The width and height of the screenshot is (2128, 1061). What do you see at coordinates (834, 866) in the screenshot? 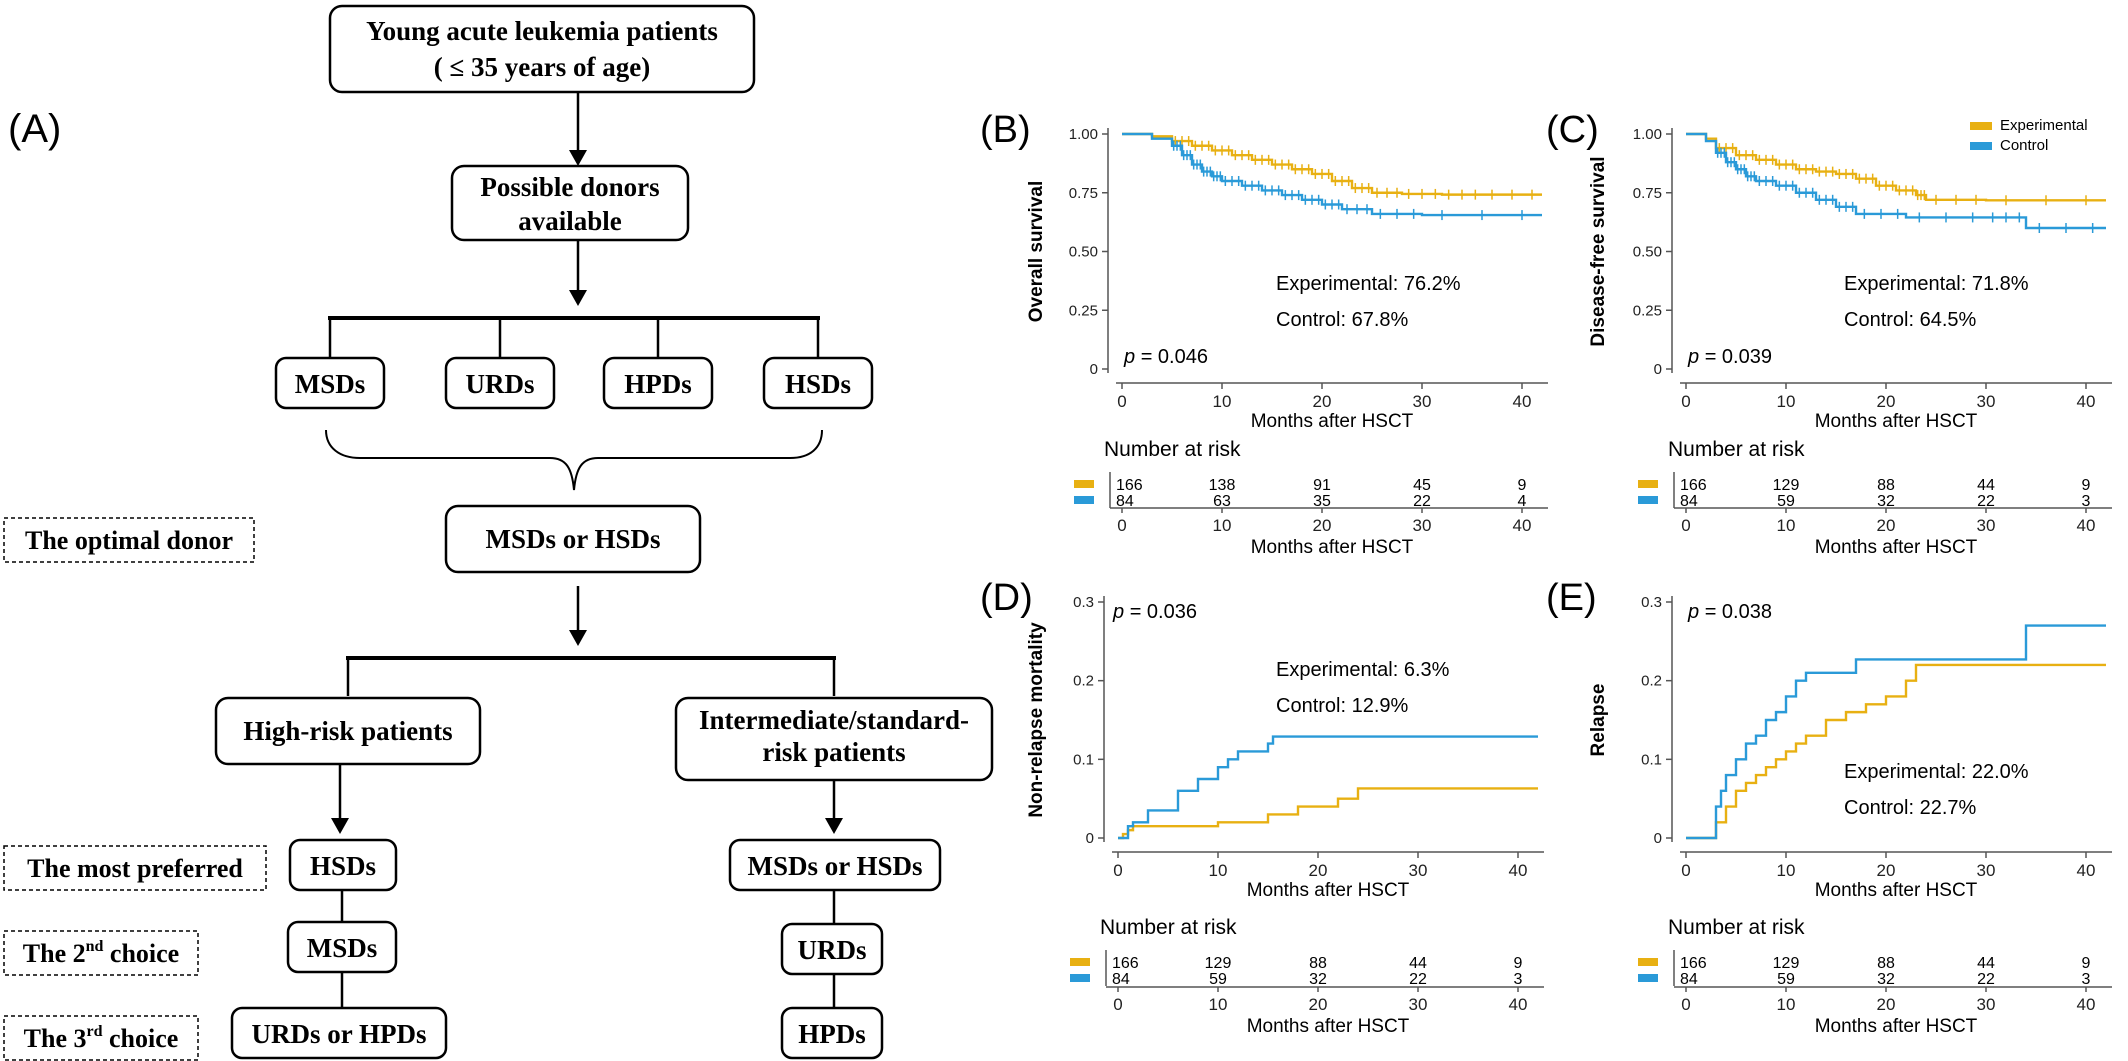
I see `intermediate-choice-1: MSDs or HSDs` at bounding box center [834, 866].